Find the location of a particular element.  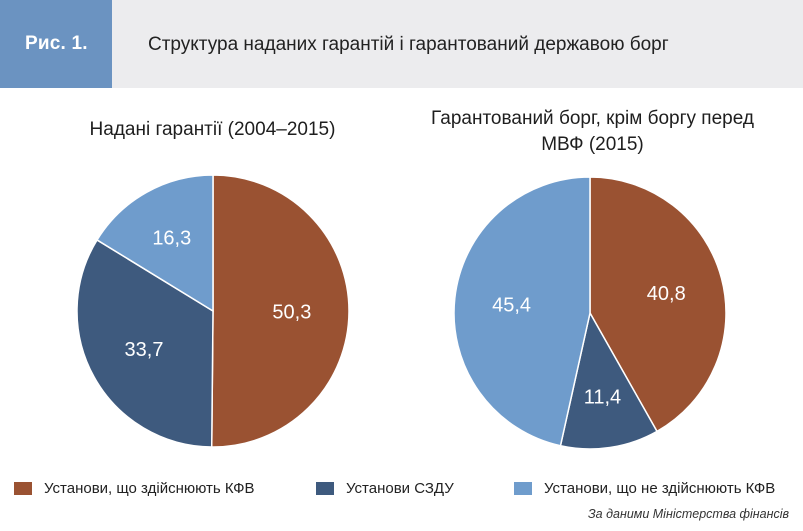

pie2-label-szdu: 11,4 is located at coordinates (602, 397).